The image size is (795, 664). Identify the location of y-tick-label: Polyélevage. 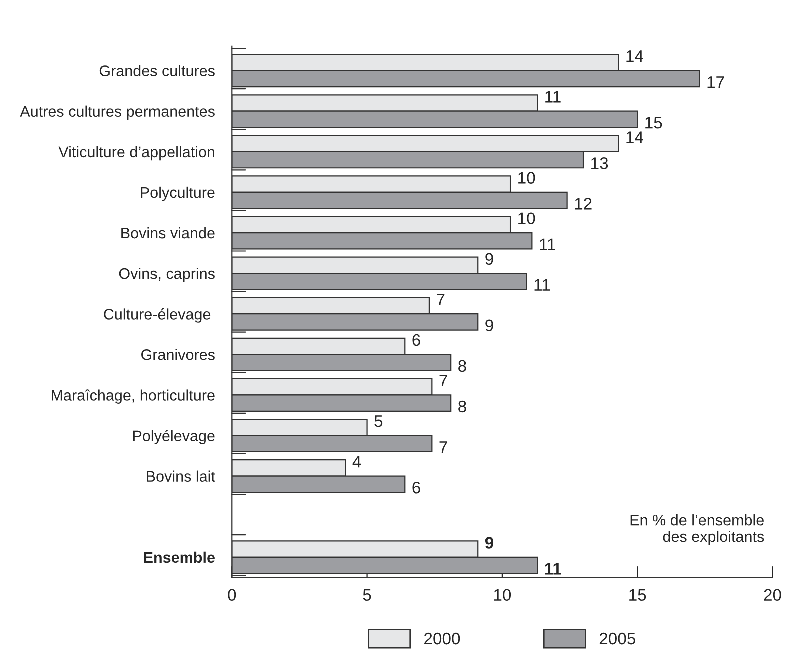
(174, 437).